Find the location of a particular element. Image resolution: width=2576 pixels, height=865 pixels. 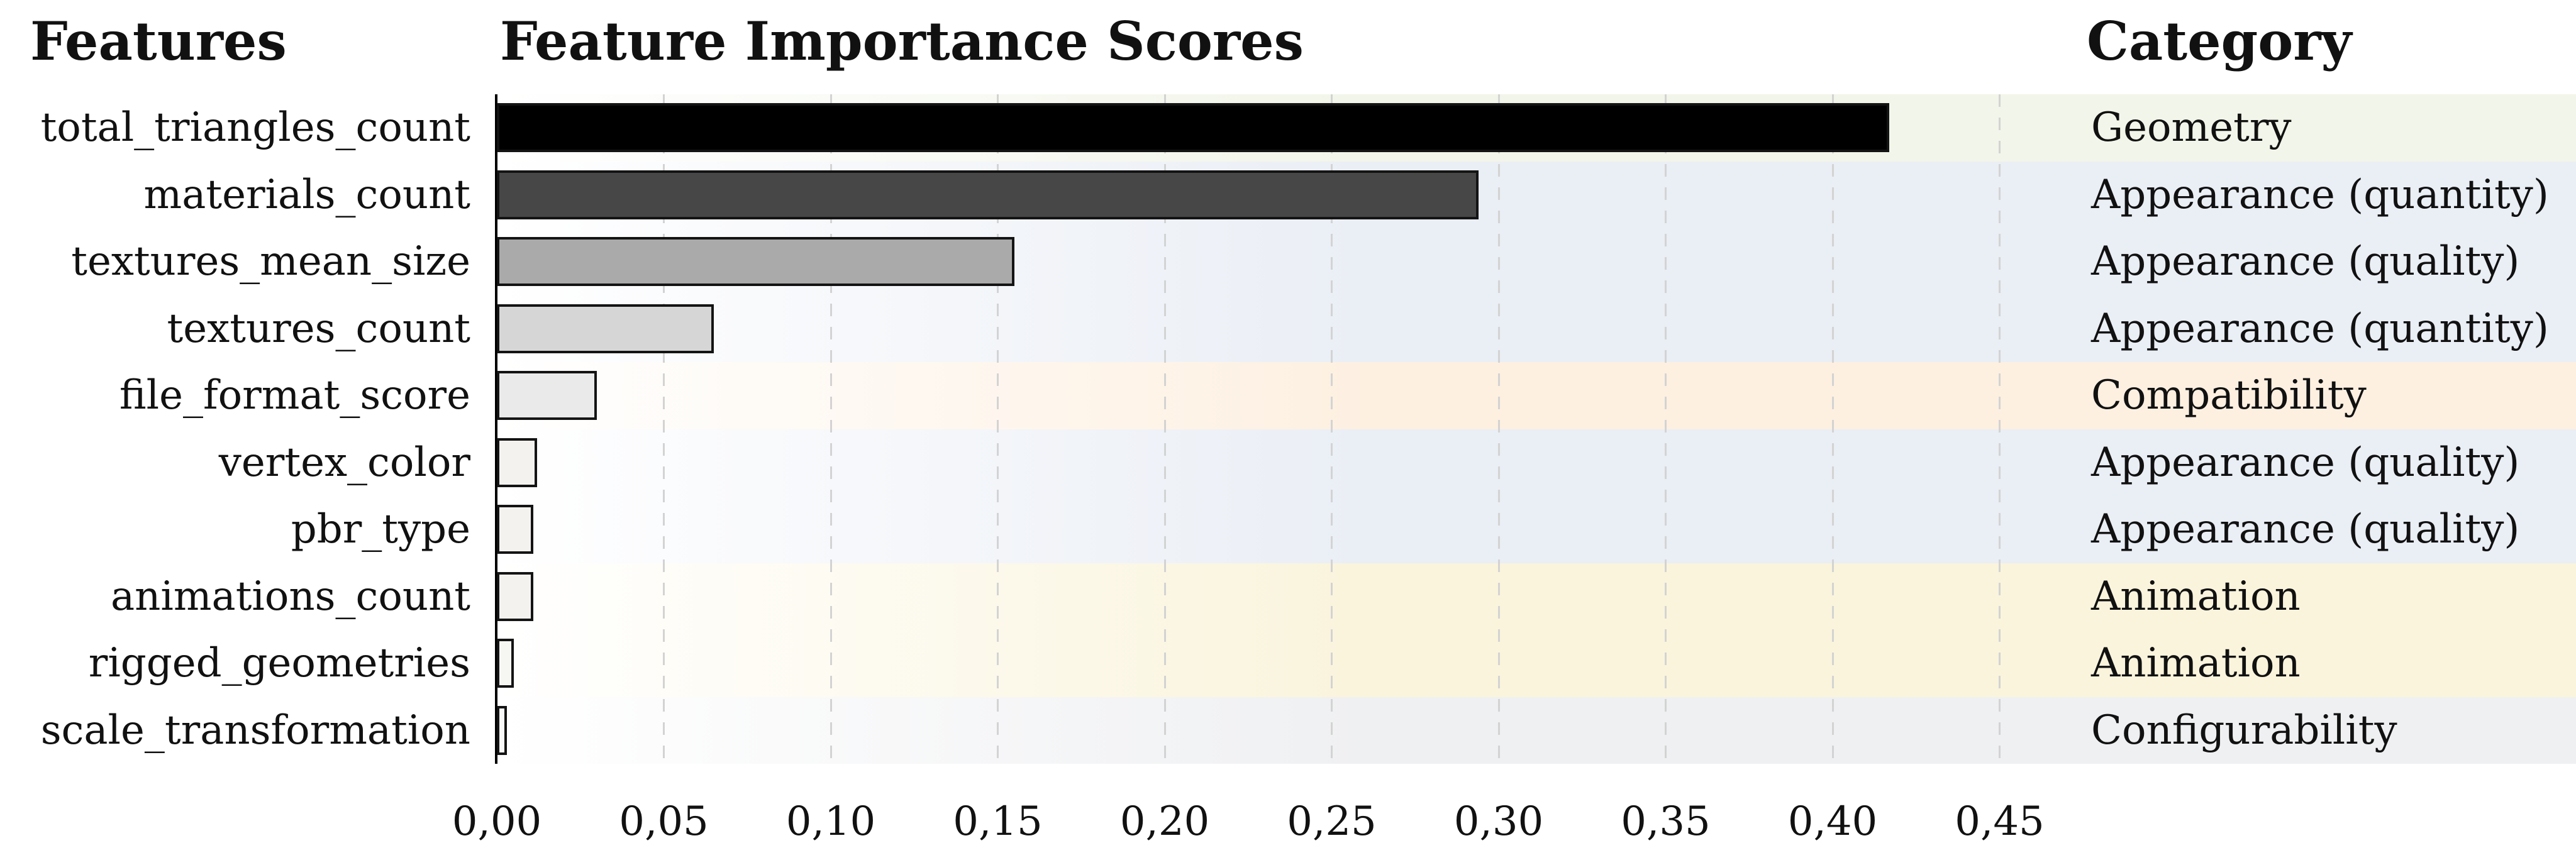

importance-bar-file_format_score is located at coordinates (547, 395).